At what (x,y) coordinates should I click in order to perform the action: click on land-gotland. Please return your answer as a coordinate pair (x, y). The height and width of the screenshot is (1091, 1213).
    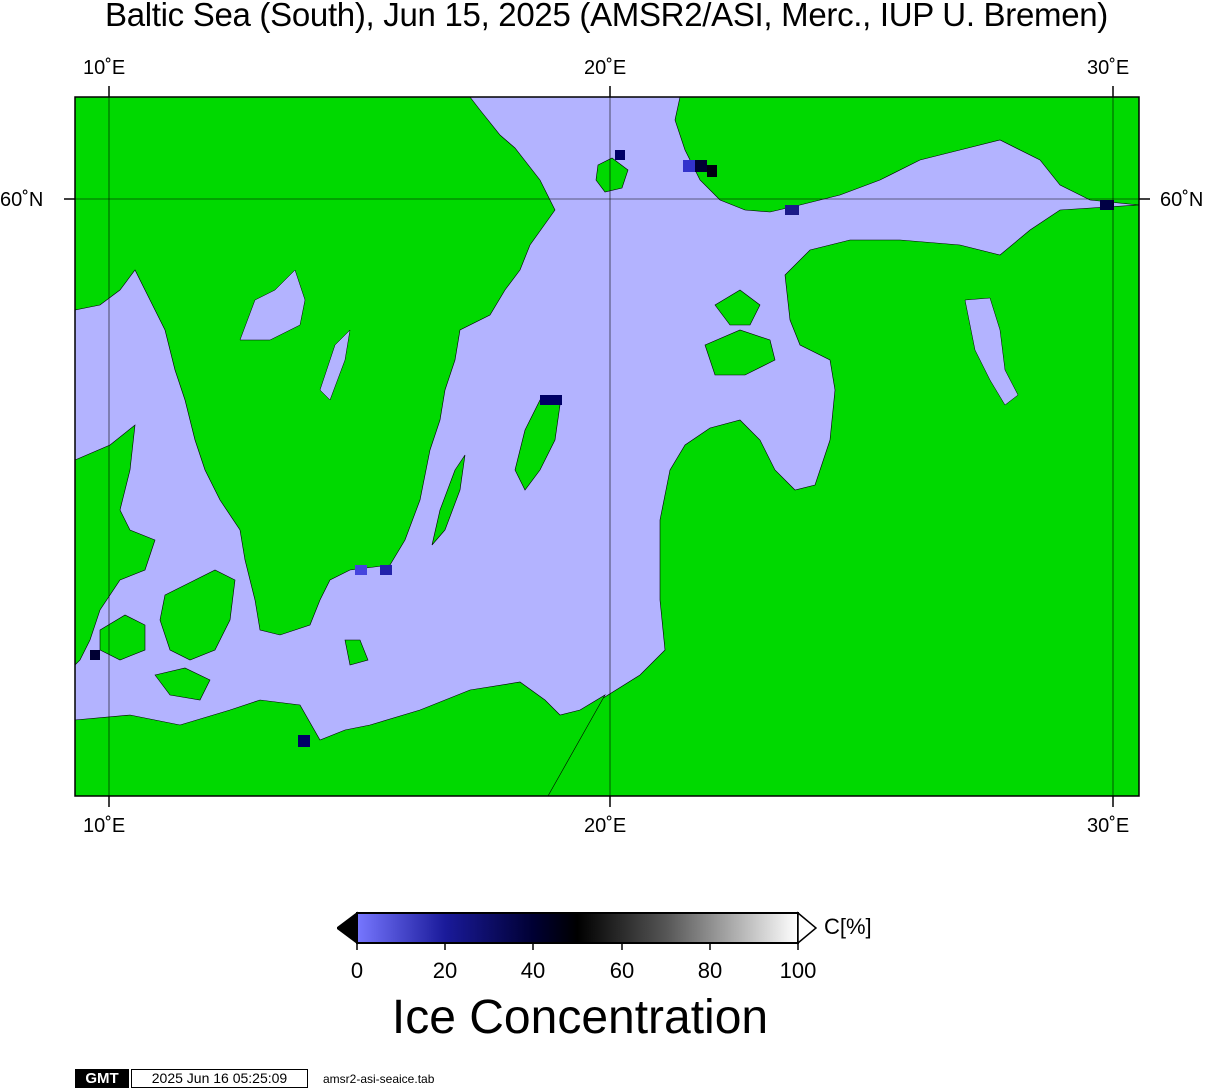
    Looking at the image, I should click on (537, 445).